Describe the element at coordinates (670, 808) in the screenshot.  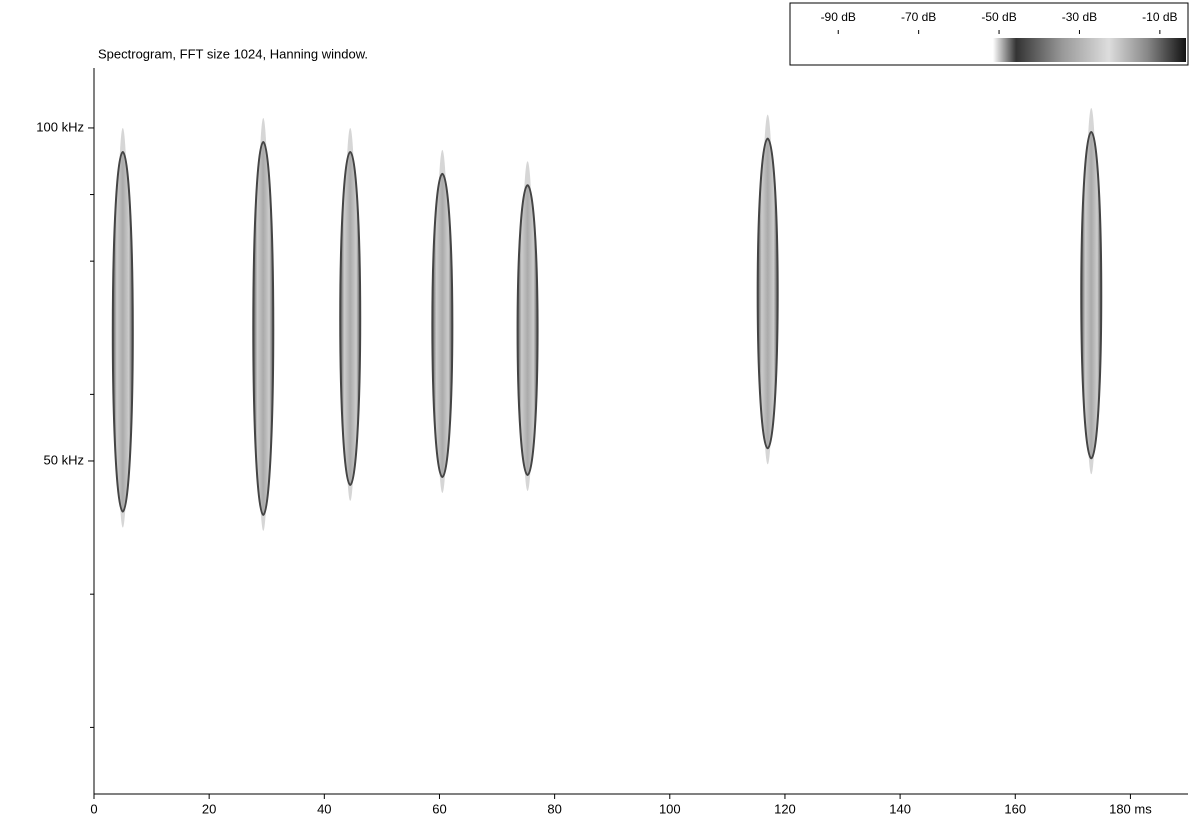
I see `x-tick-label: 100` at that location.